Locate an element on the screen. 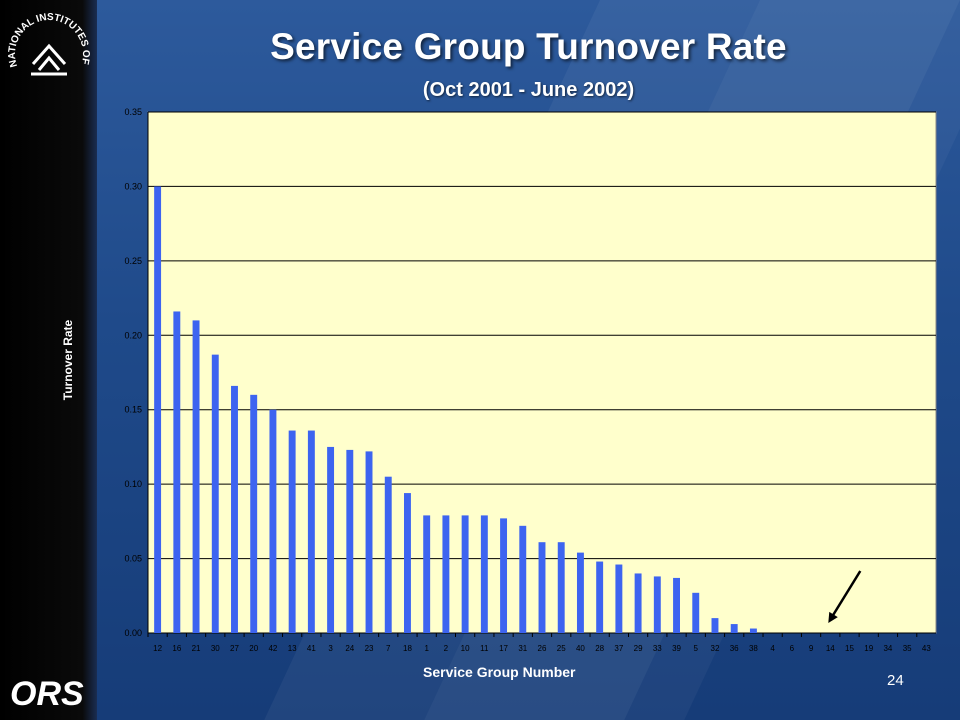  x-tick-label: 33 is located at coordinates (657, 648).